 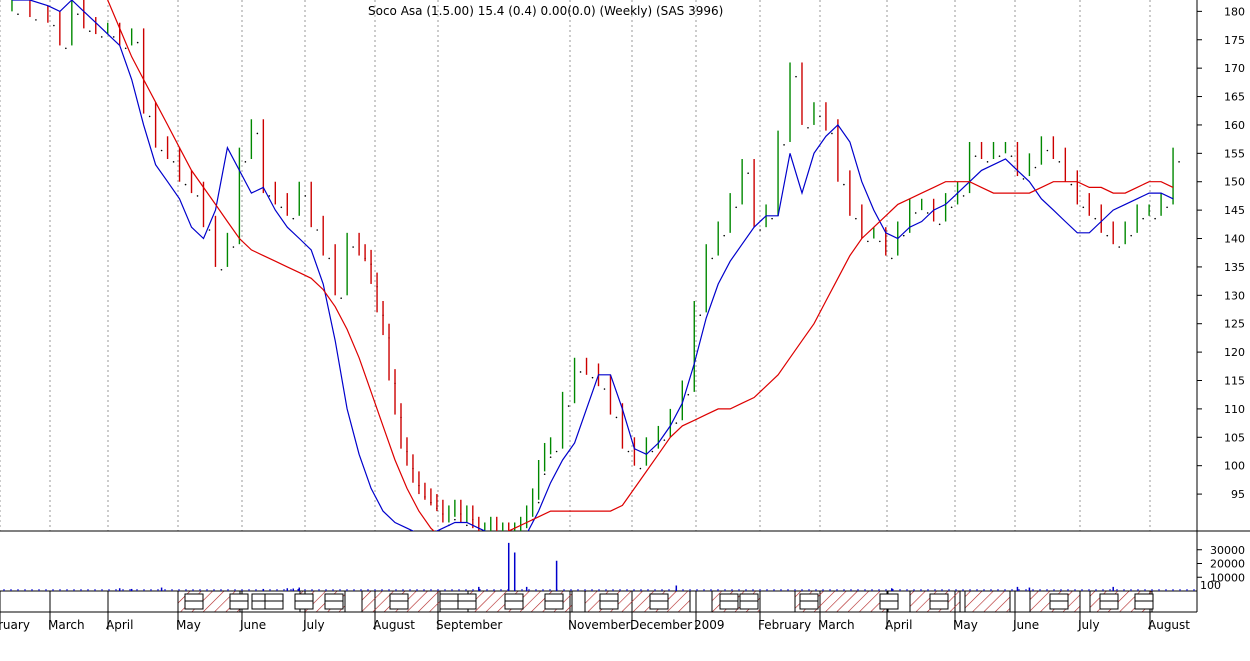 I want to click on price-tick-label: 95, so click(x=1238, y=494).